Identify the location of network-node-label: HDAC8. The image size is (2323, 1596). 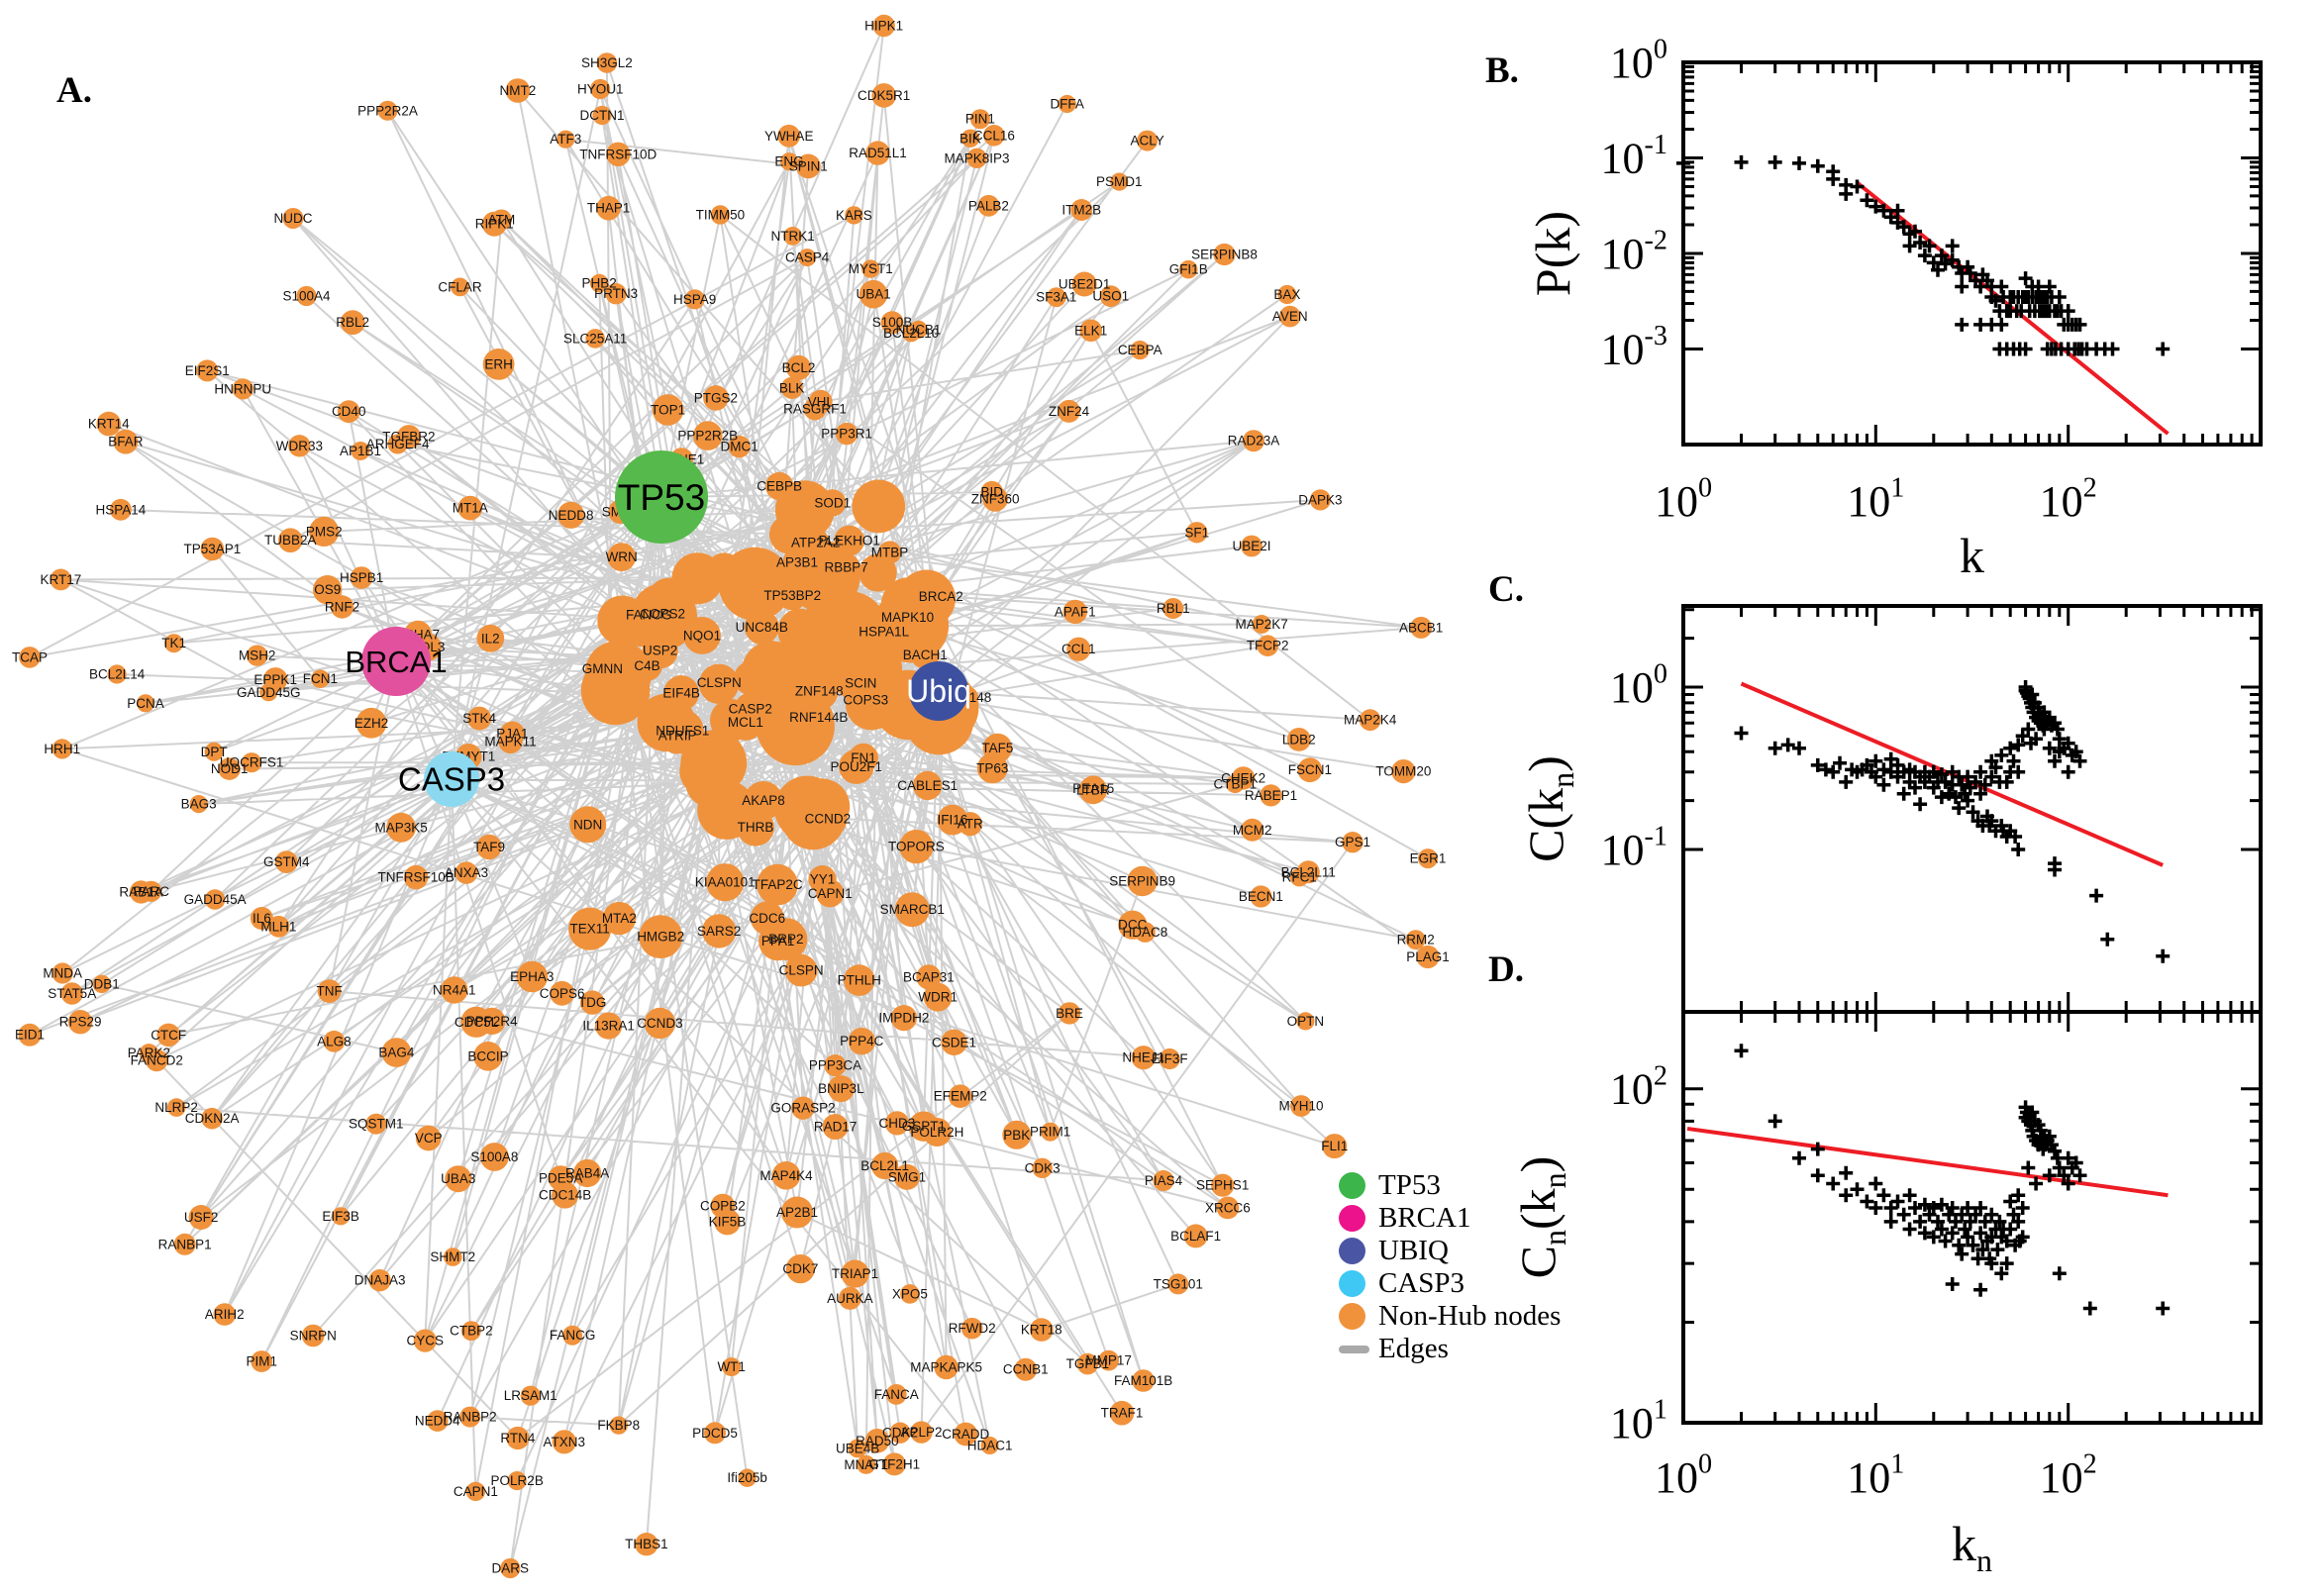
(1145, 933).